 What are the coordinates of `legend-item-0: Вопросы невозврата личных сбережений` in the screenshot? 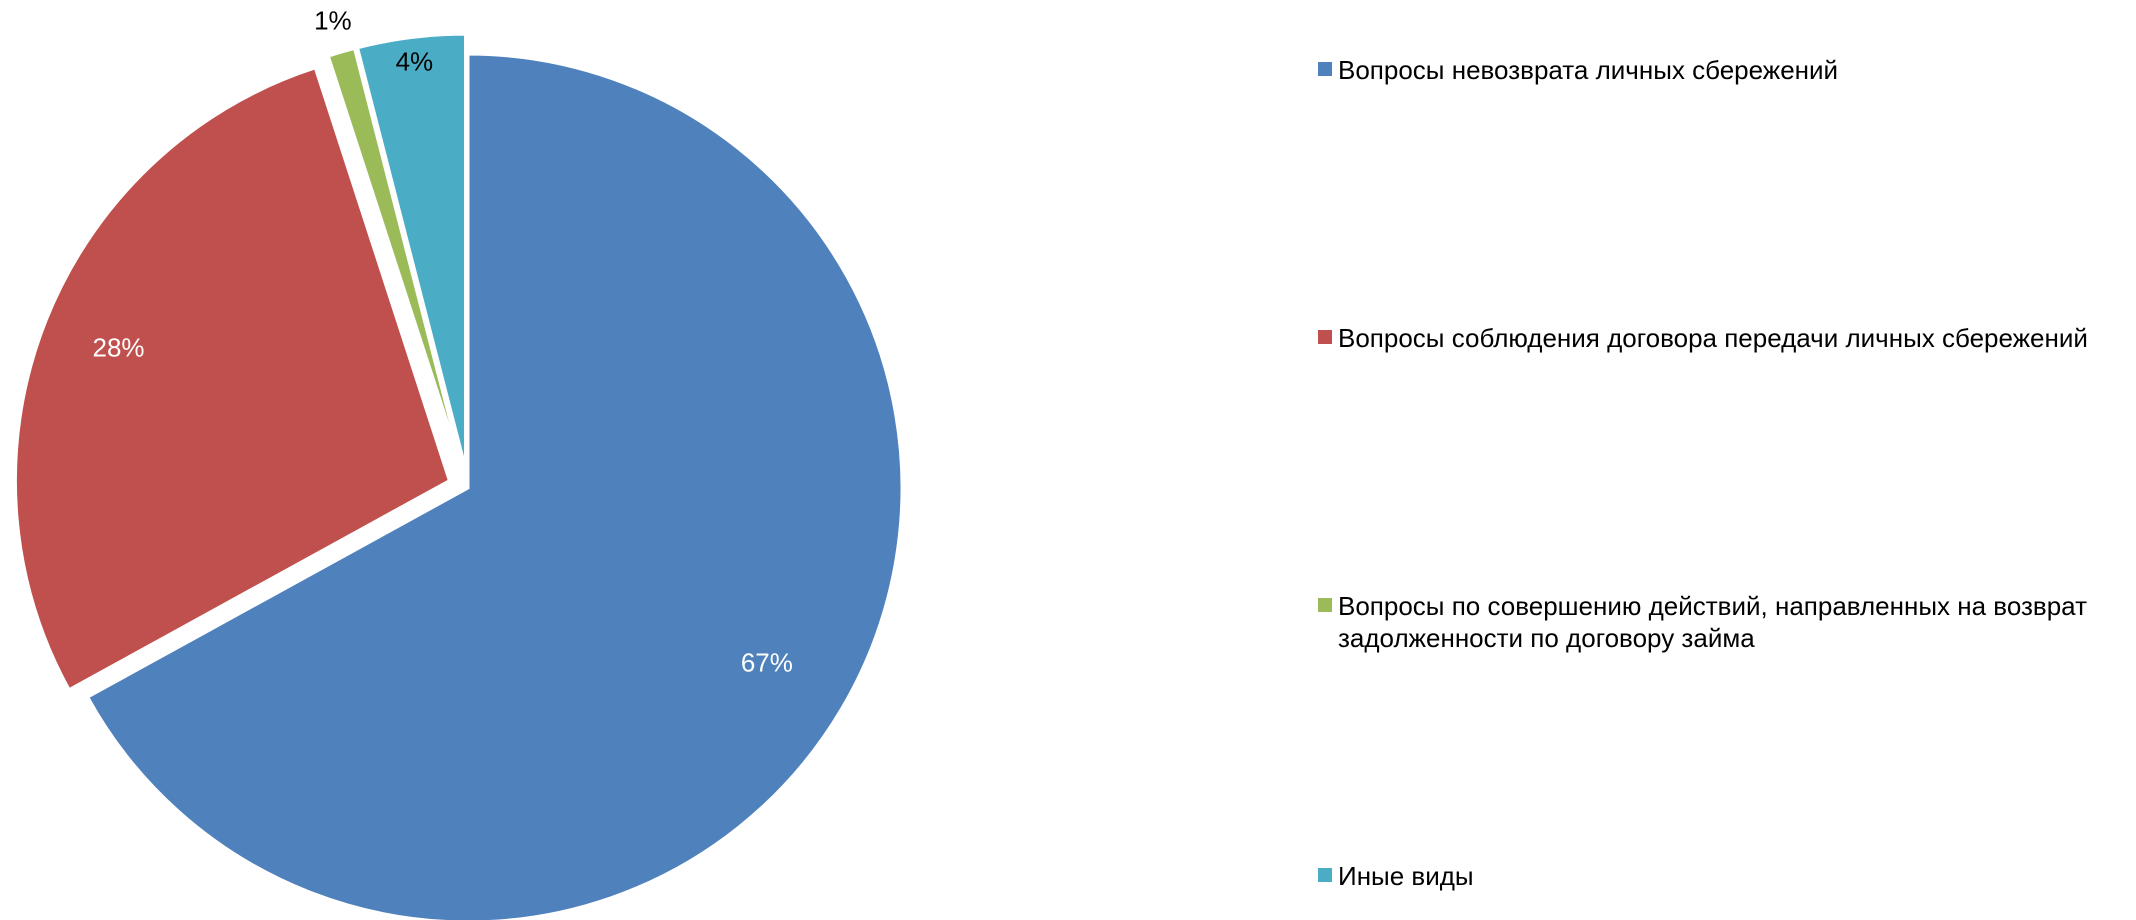 It's located at (1723, 70).